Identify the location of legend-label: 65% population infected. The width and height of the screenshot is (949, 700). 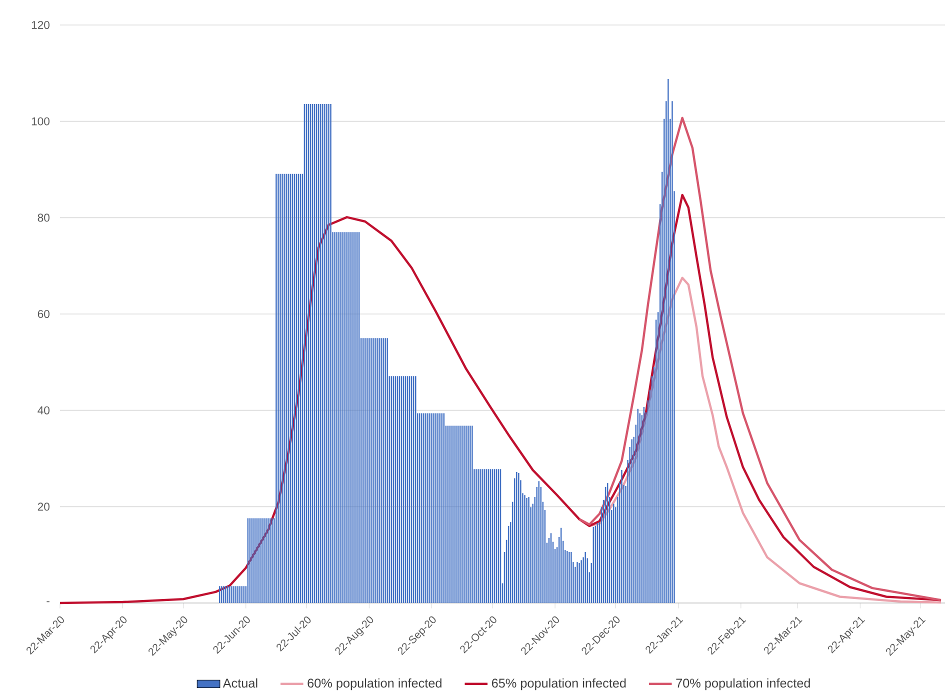
(559, 684).